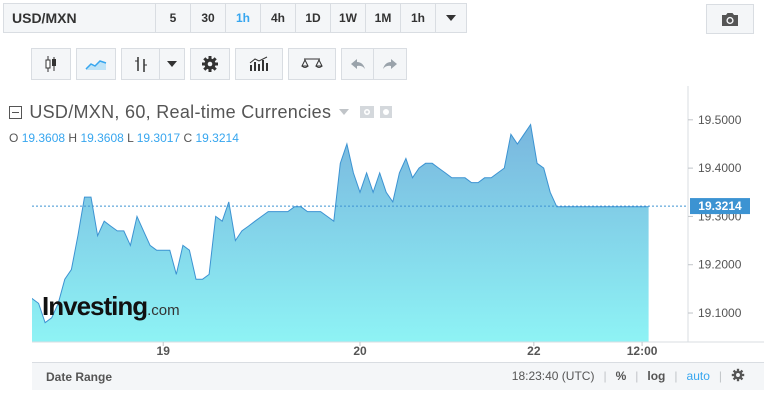 The image size is (768, 400). What do you see at coordinates (386, 112) in the screenshot?
I see `legend-settings-icon` at bounding box center [386, 112].